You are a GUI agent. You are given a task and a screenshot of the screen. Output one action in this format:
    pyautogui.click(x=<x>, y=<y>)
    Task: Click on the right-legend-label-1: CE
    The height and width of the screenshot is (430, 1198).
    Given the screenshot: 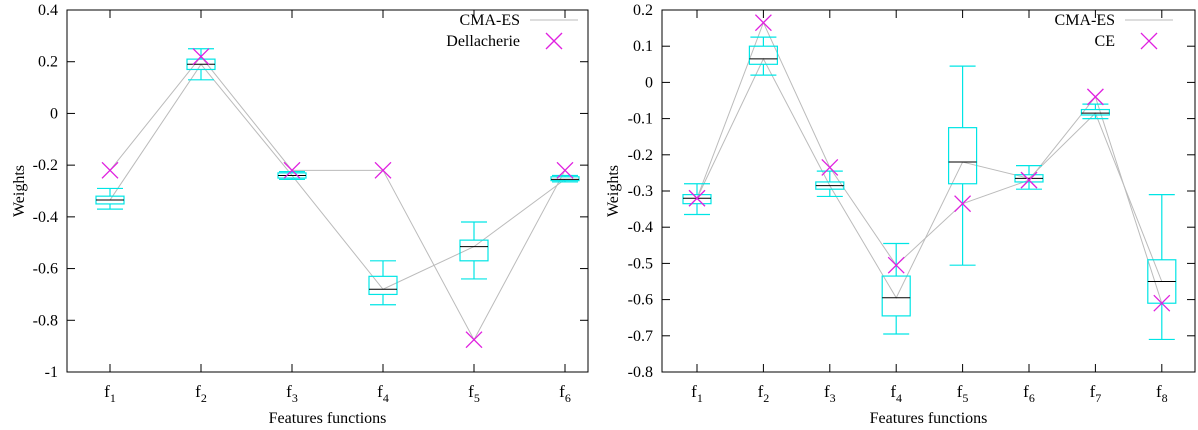 What is the action you would take?
    pyautogui.click(x=1105, y=41)
    